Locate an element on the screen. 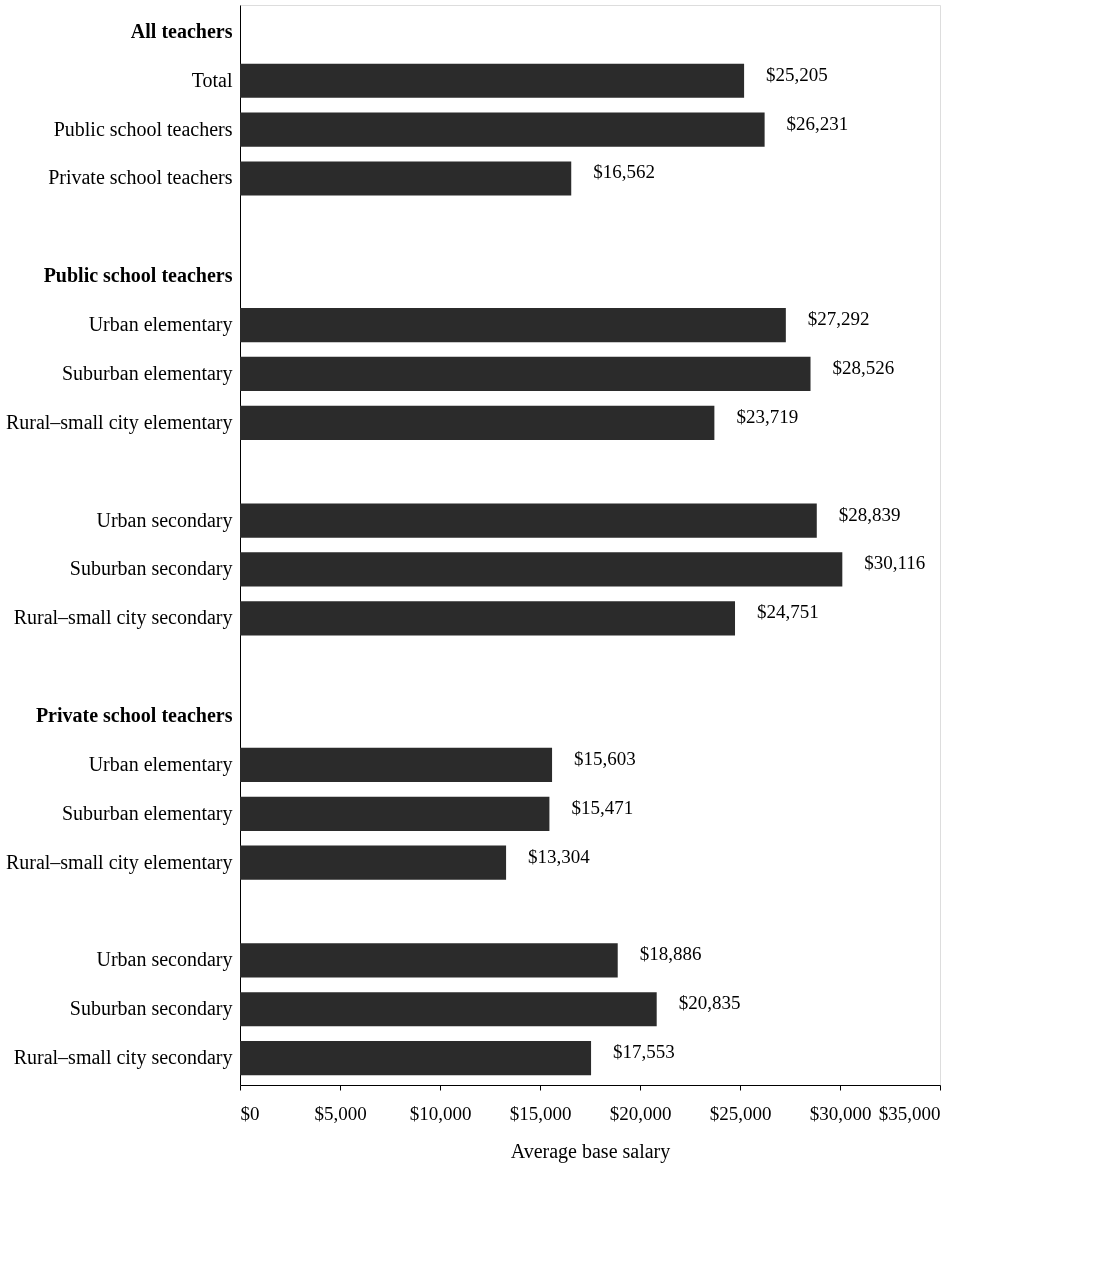 This screenshot has height=1273, width=1094. x-tick-label: $35,000 is located at coordinates (909, 1113).